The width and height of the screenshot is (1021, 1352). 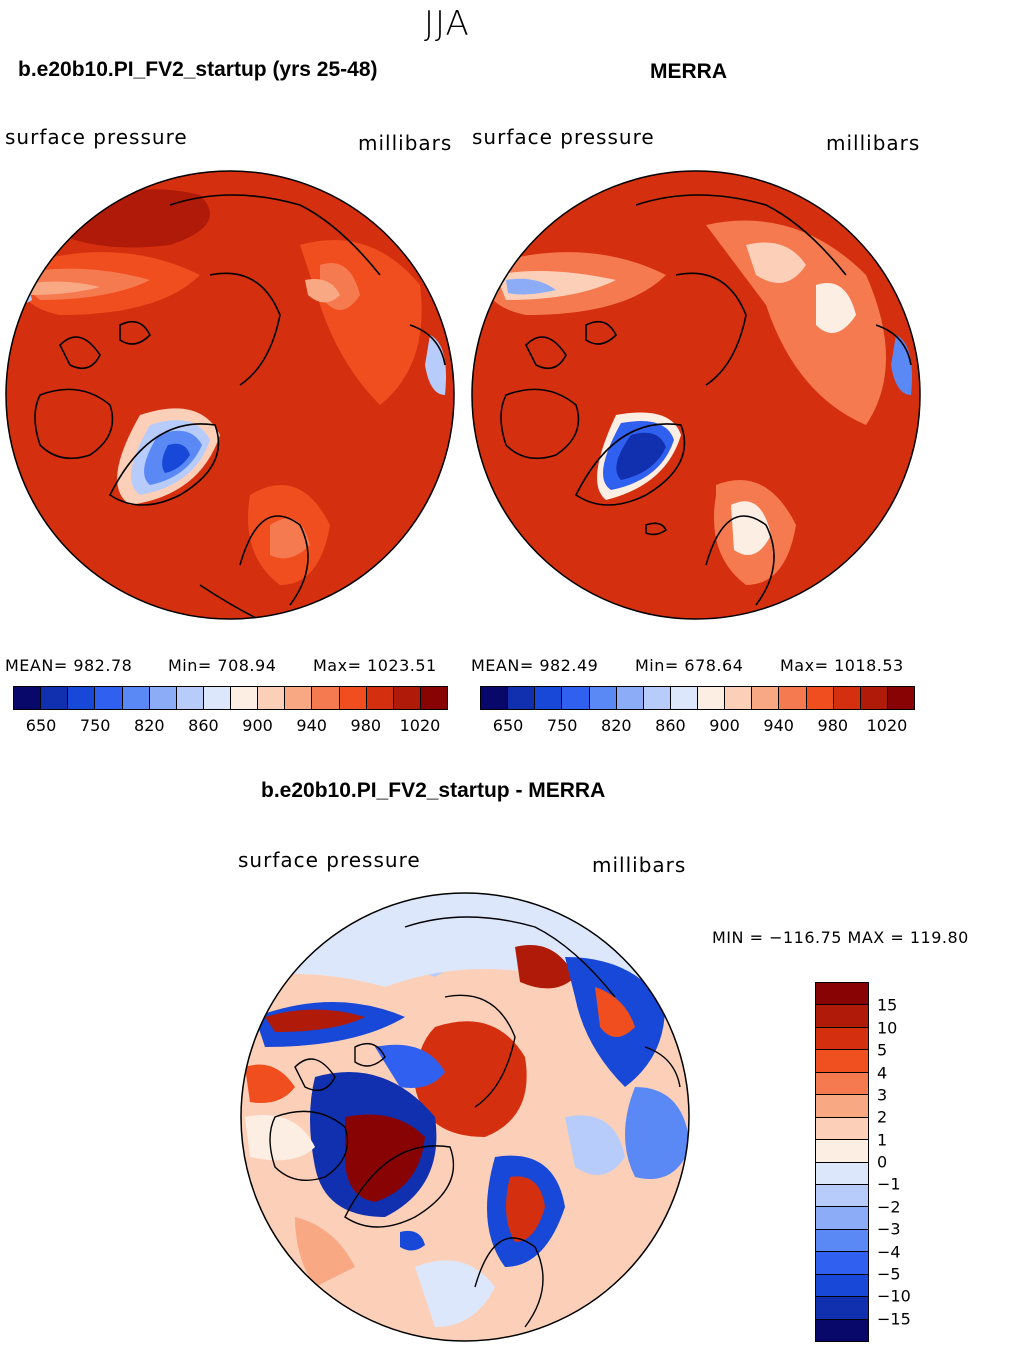 What do you see at coordinates (689, 665) in the screenshot?
I see `panel-2-min: Min= 678.64` at bounding box center [689, 665].